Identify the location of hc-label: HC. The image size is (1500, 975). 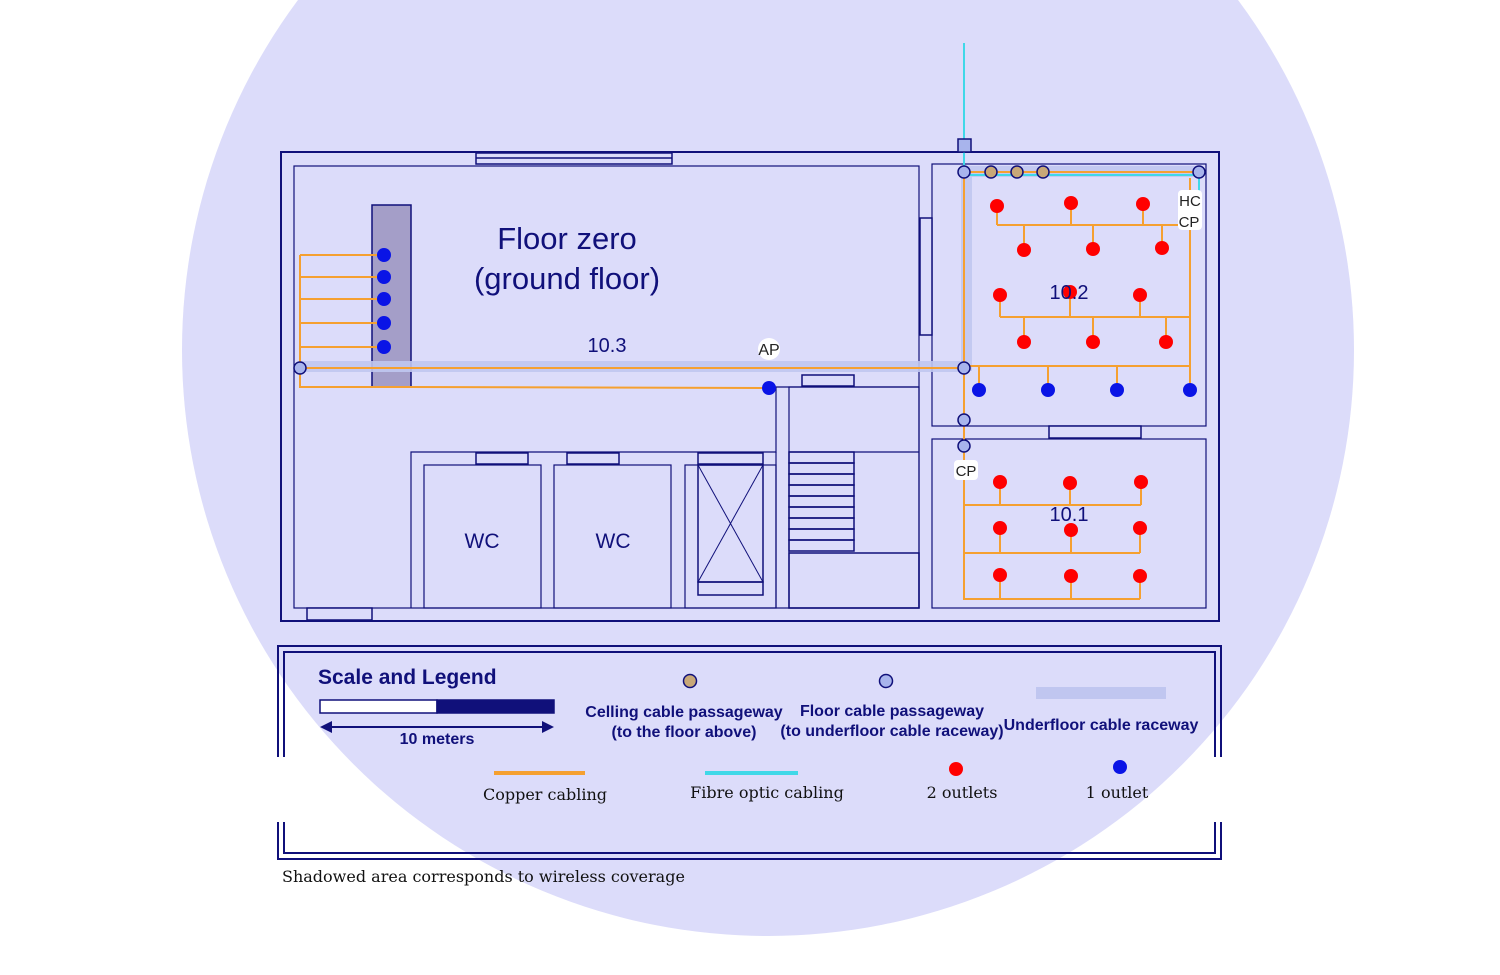
(1190, 201).